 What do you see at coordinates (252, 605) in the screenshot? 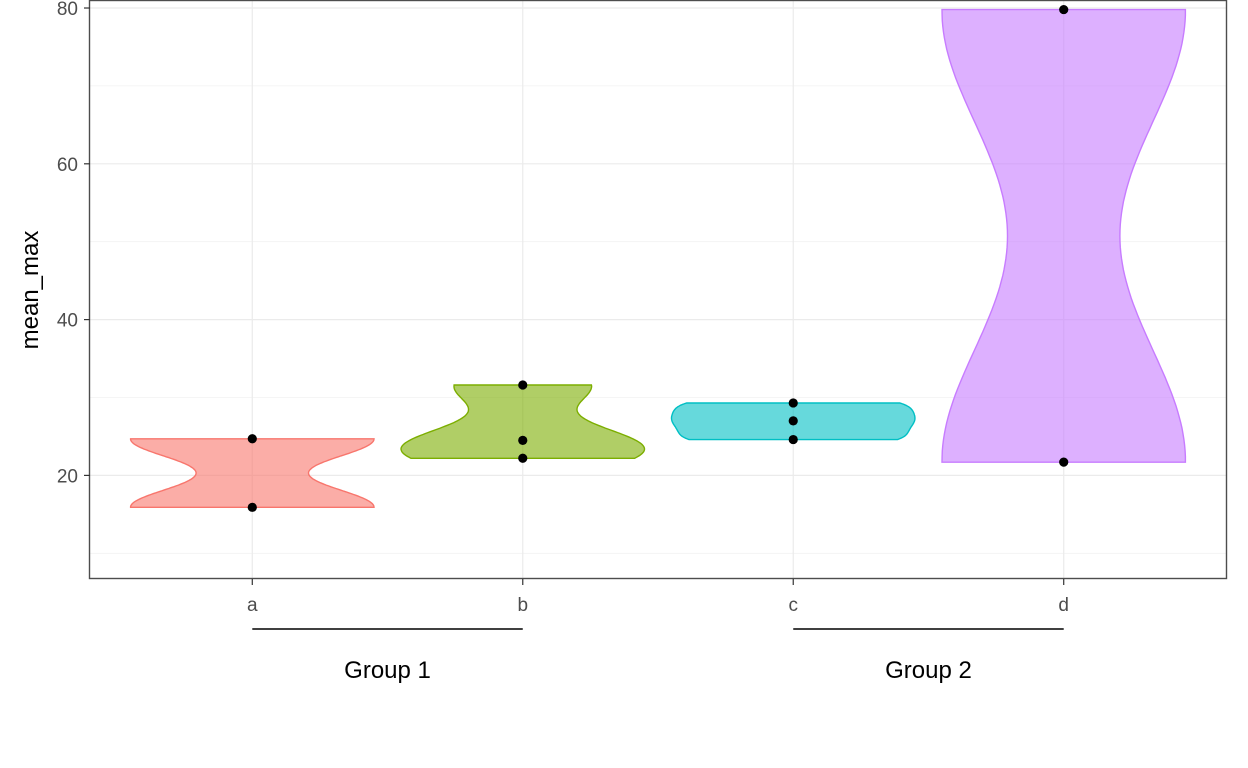
I see `x-tick-label: a` at bounding box center [252, 605].